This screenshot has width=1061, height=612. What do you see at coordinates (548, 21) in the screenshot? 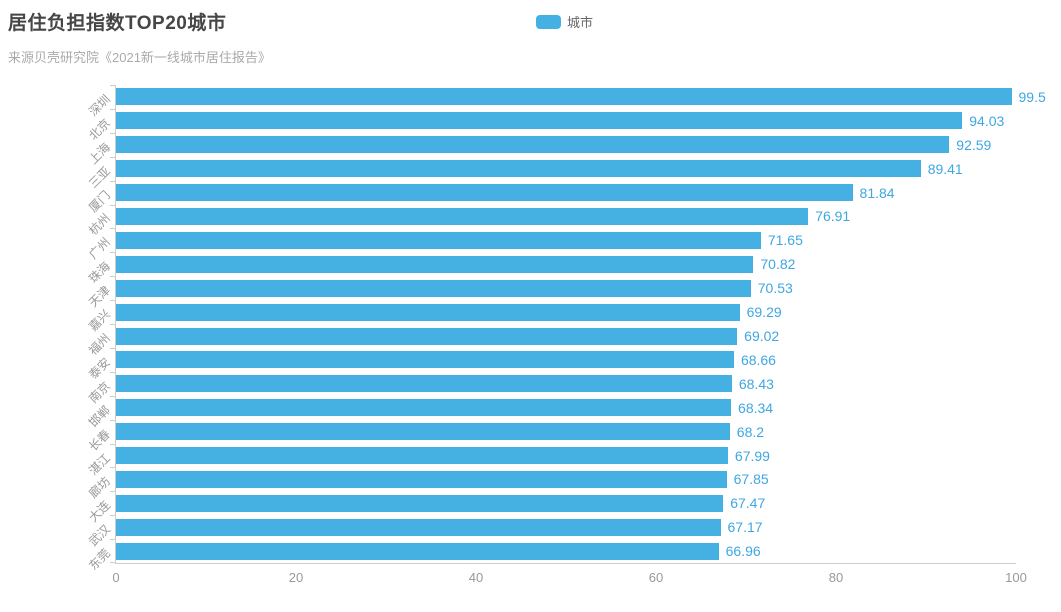
I see `legend-marker-icon` at bounding box center [548, 21].